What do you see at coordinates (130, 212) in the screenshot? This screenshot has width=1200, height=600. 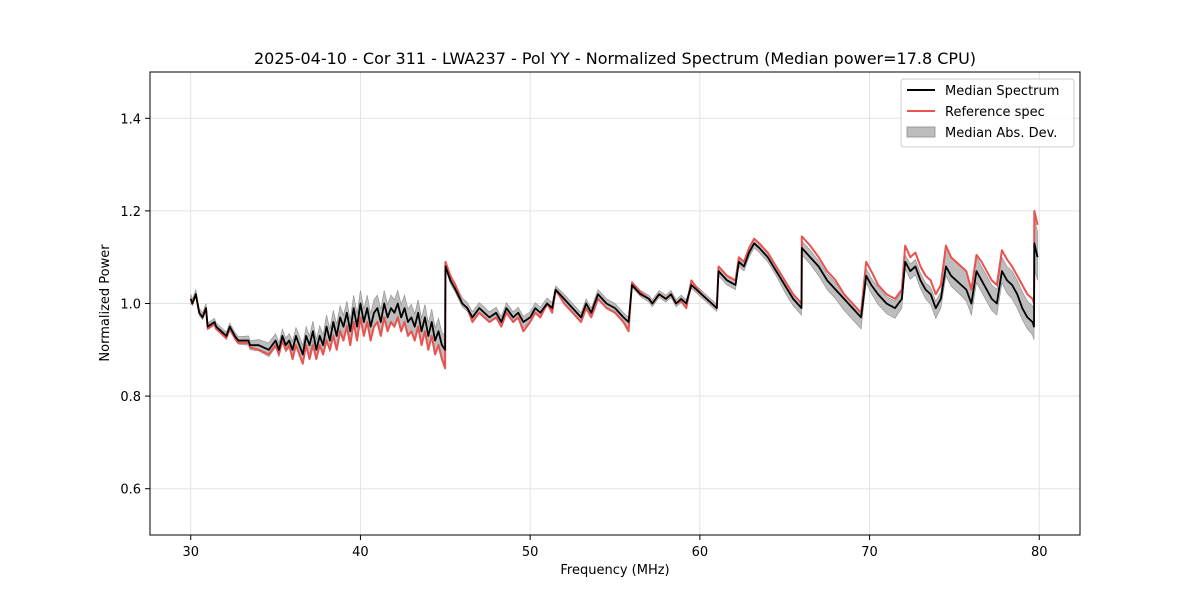 I see `y-tick-label: 1.2` at bounding box center [130, 212].